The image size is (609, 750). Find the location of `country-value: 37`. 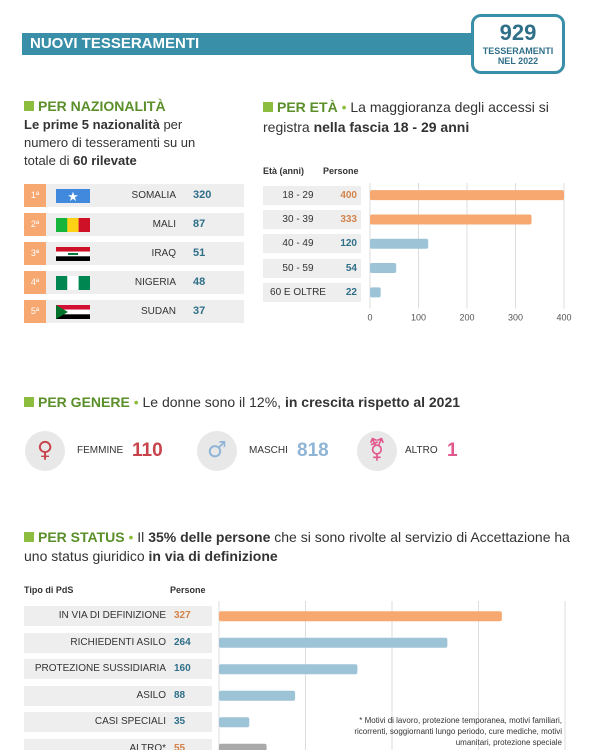

country-value: 37 is located at coordinates (199, 311).